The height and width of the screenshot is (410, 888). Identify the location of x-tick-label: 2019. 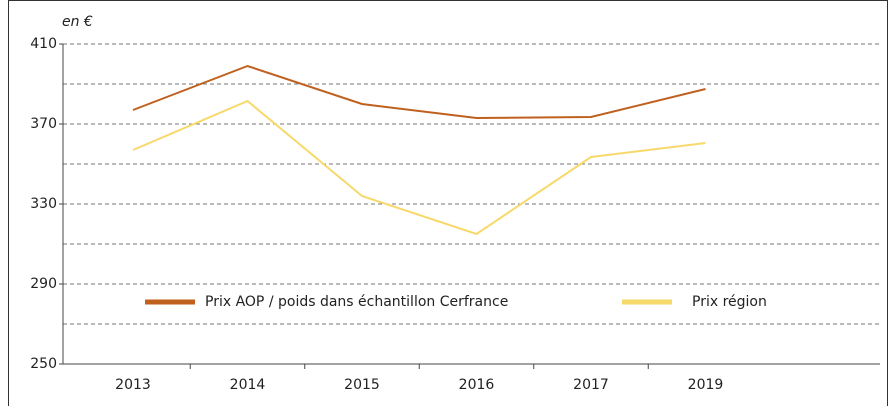
(706, 385).